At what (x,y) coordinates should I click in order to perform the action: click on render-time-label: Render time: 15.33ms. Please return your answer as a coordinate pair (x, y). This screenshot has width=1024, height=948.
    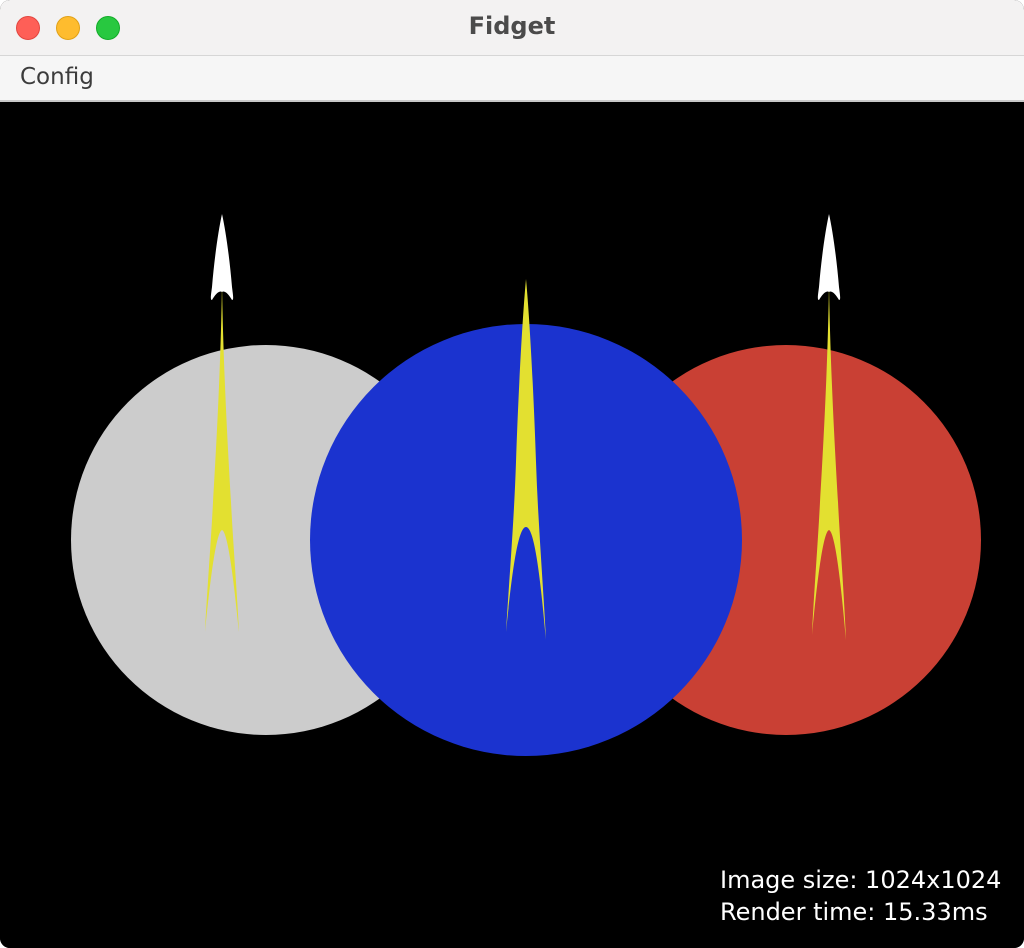
    Looking at the image, I should click on (854, 912).